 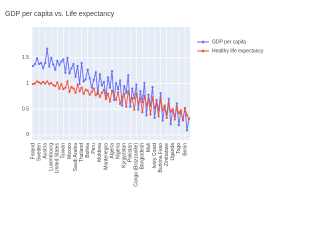 I want to click on x-tick-label: Finland, so click(x=33, y=151).